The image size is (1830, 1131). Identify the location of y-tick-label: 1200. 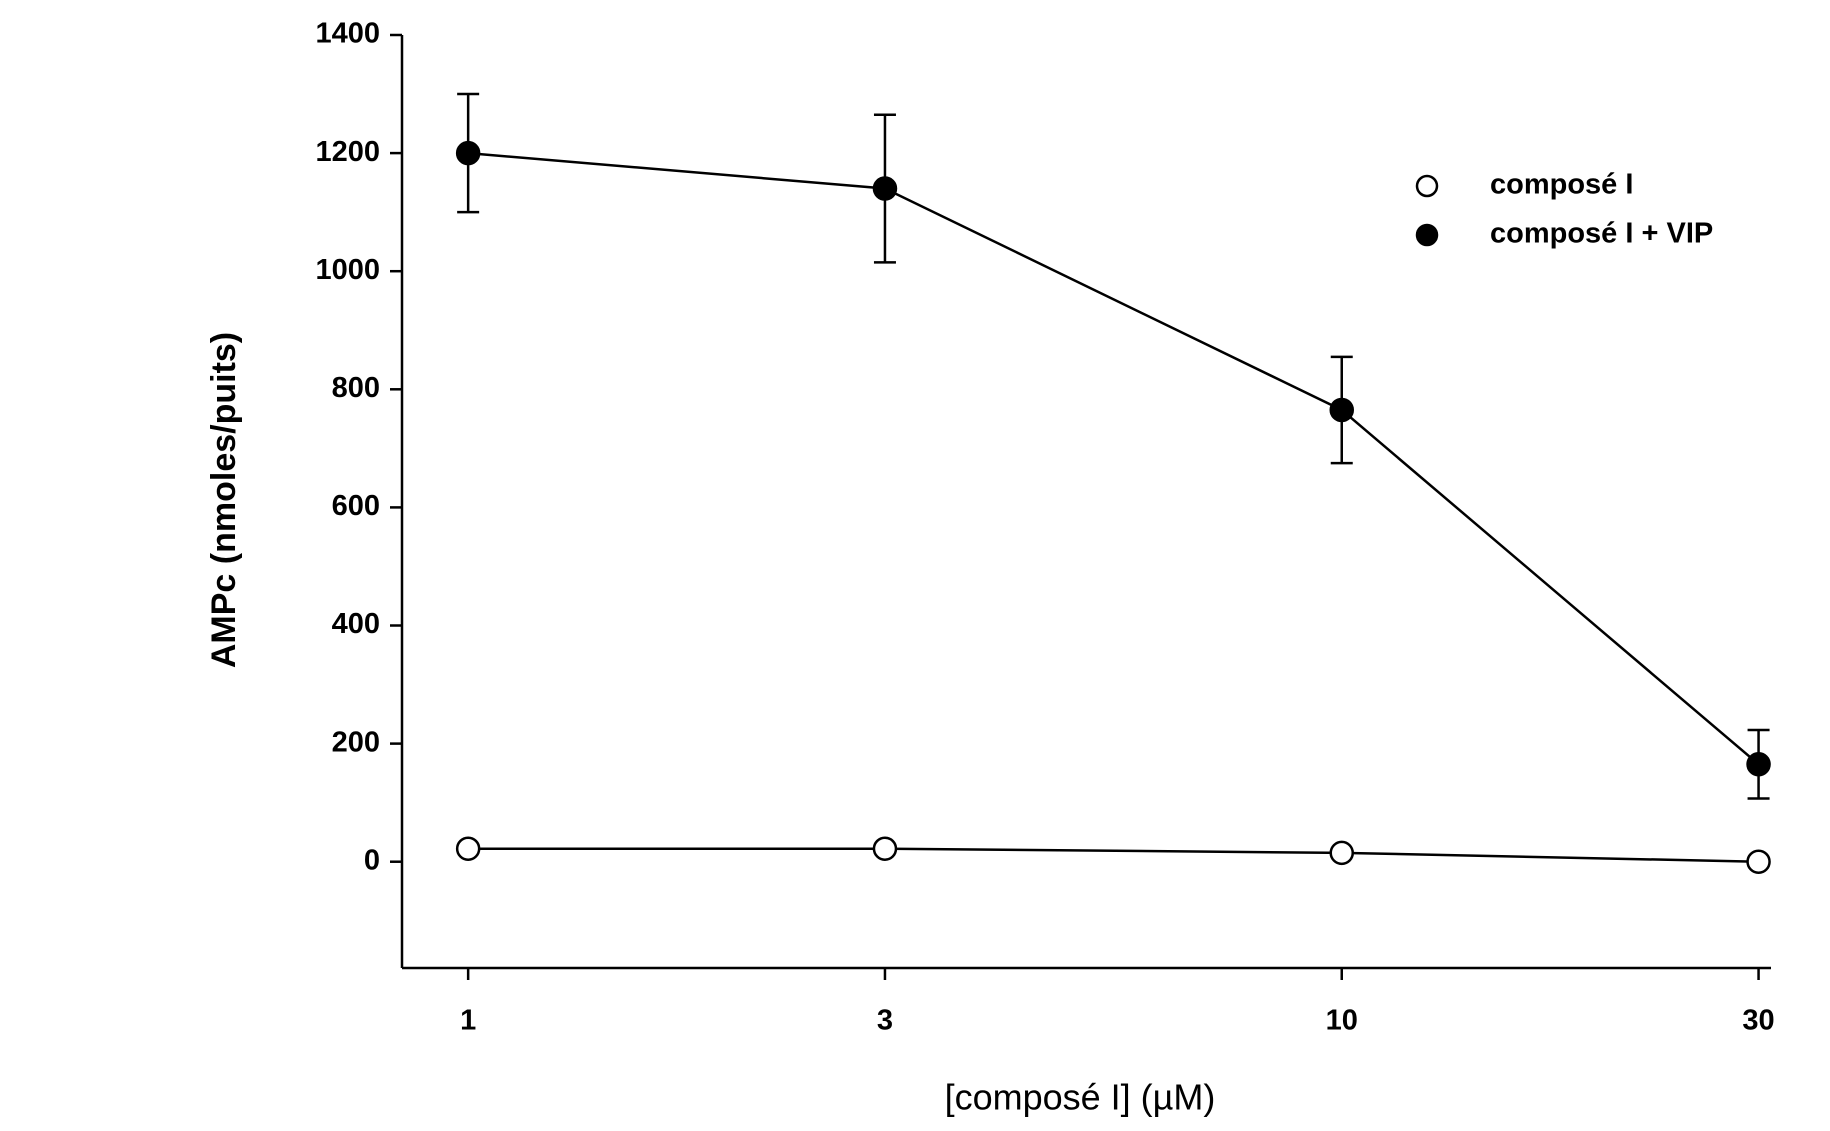
(347, 152).